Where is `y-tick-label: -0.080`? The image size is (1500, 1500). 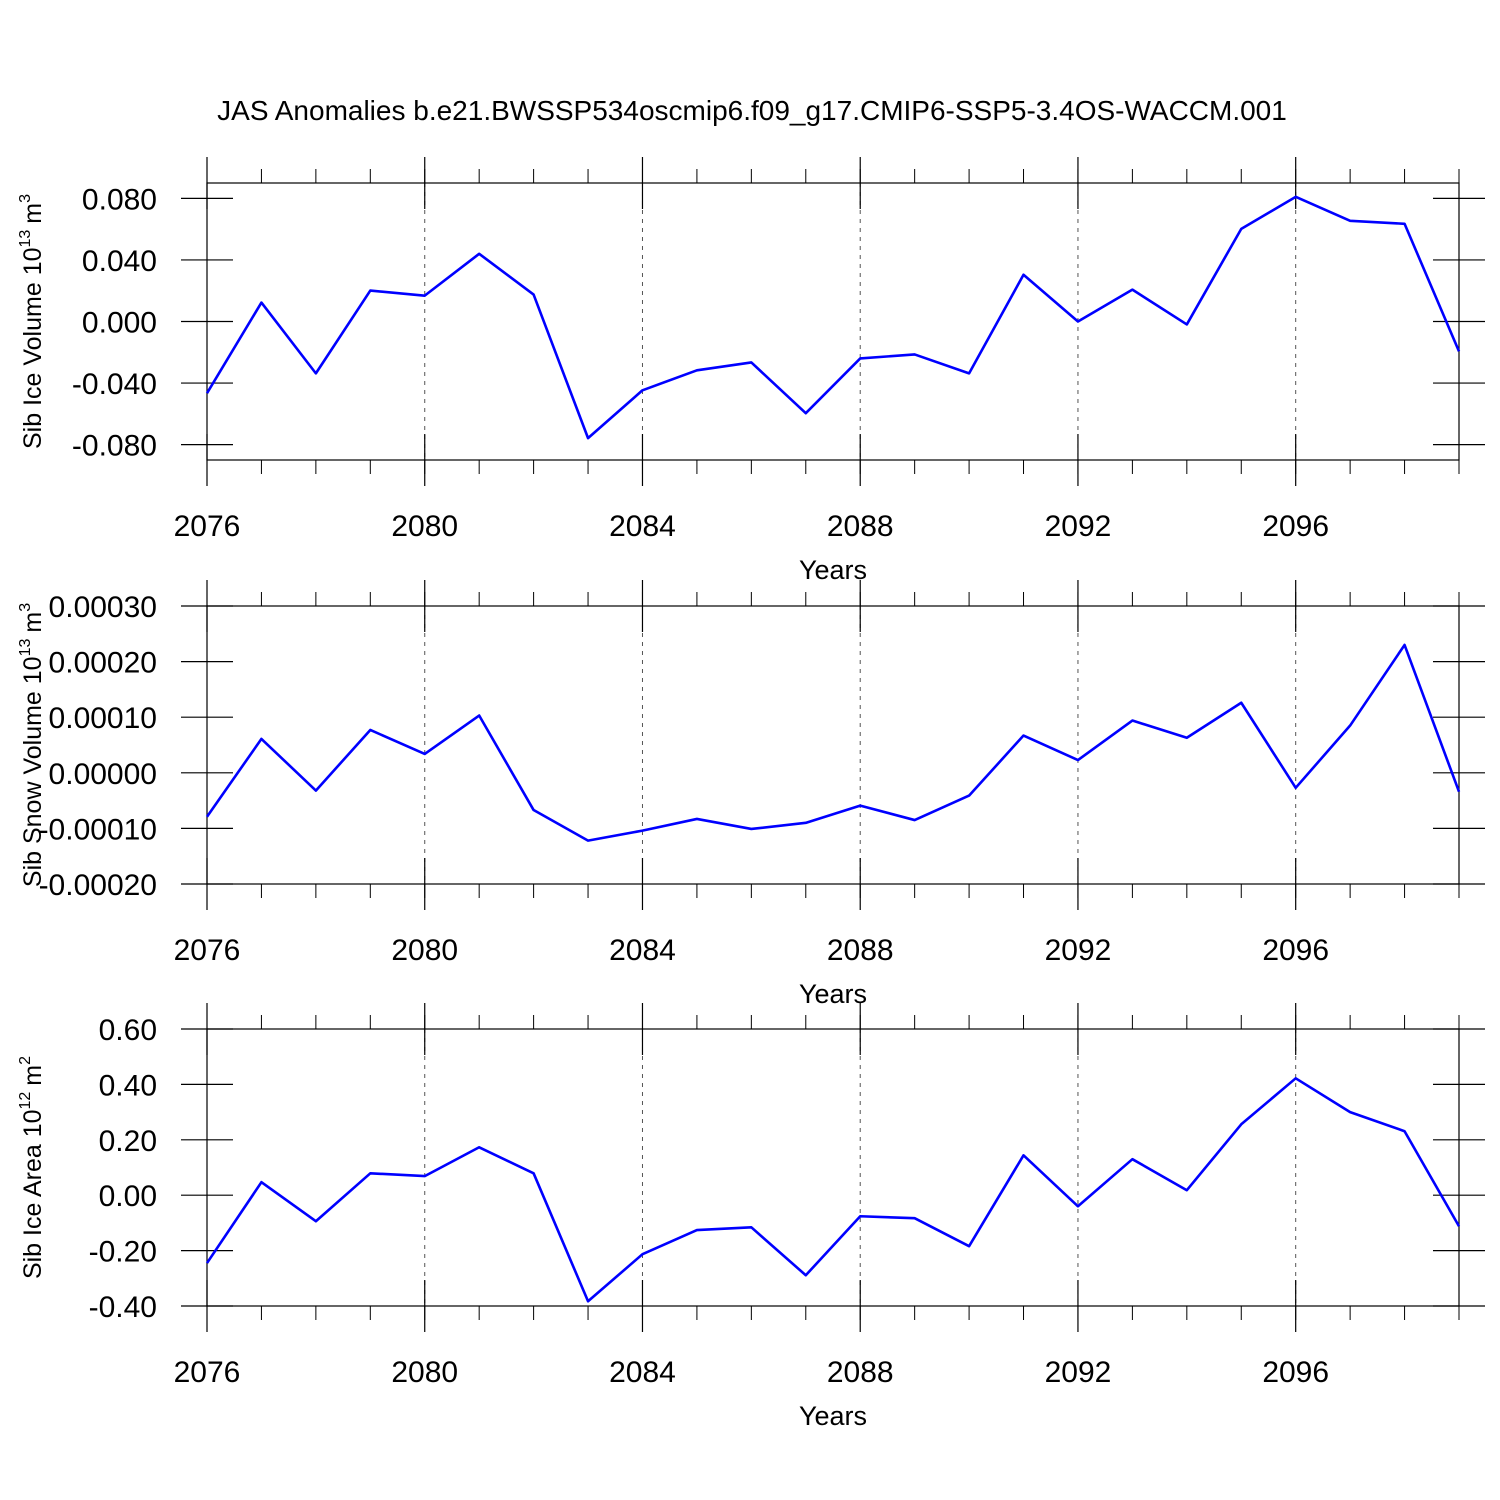
y-tick-label: -0.080 is located at coordinates (114, 446).